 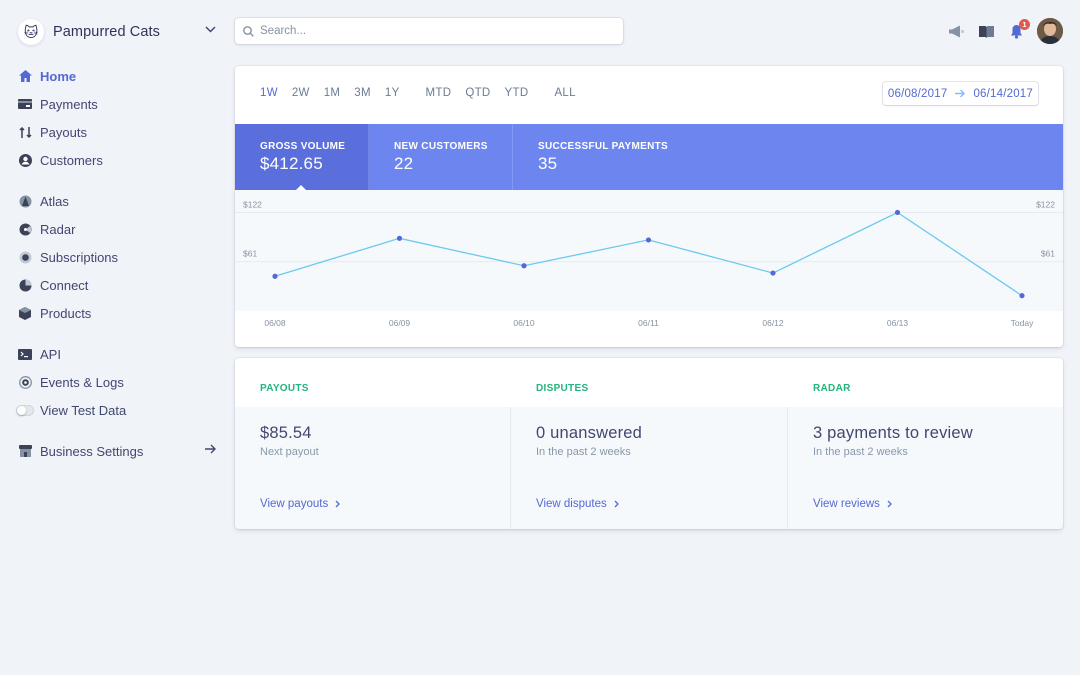 What do you see at coordinates (438, 93) in the screenshot?
I see `range-mtd: MTD` at bounding box center [438, 93].